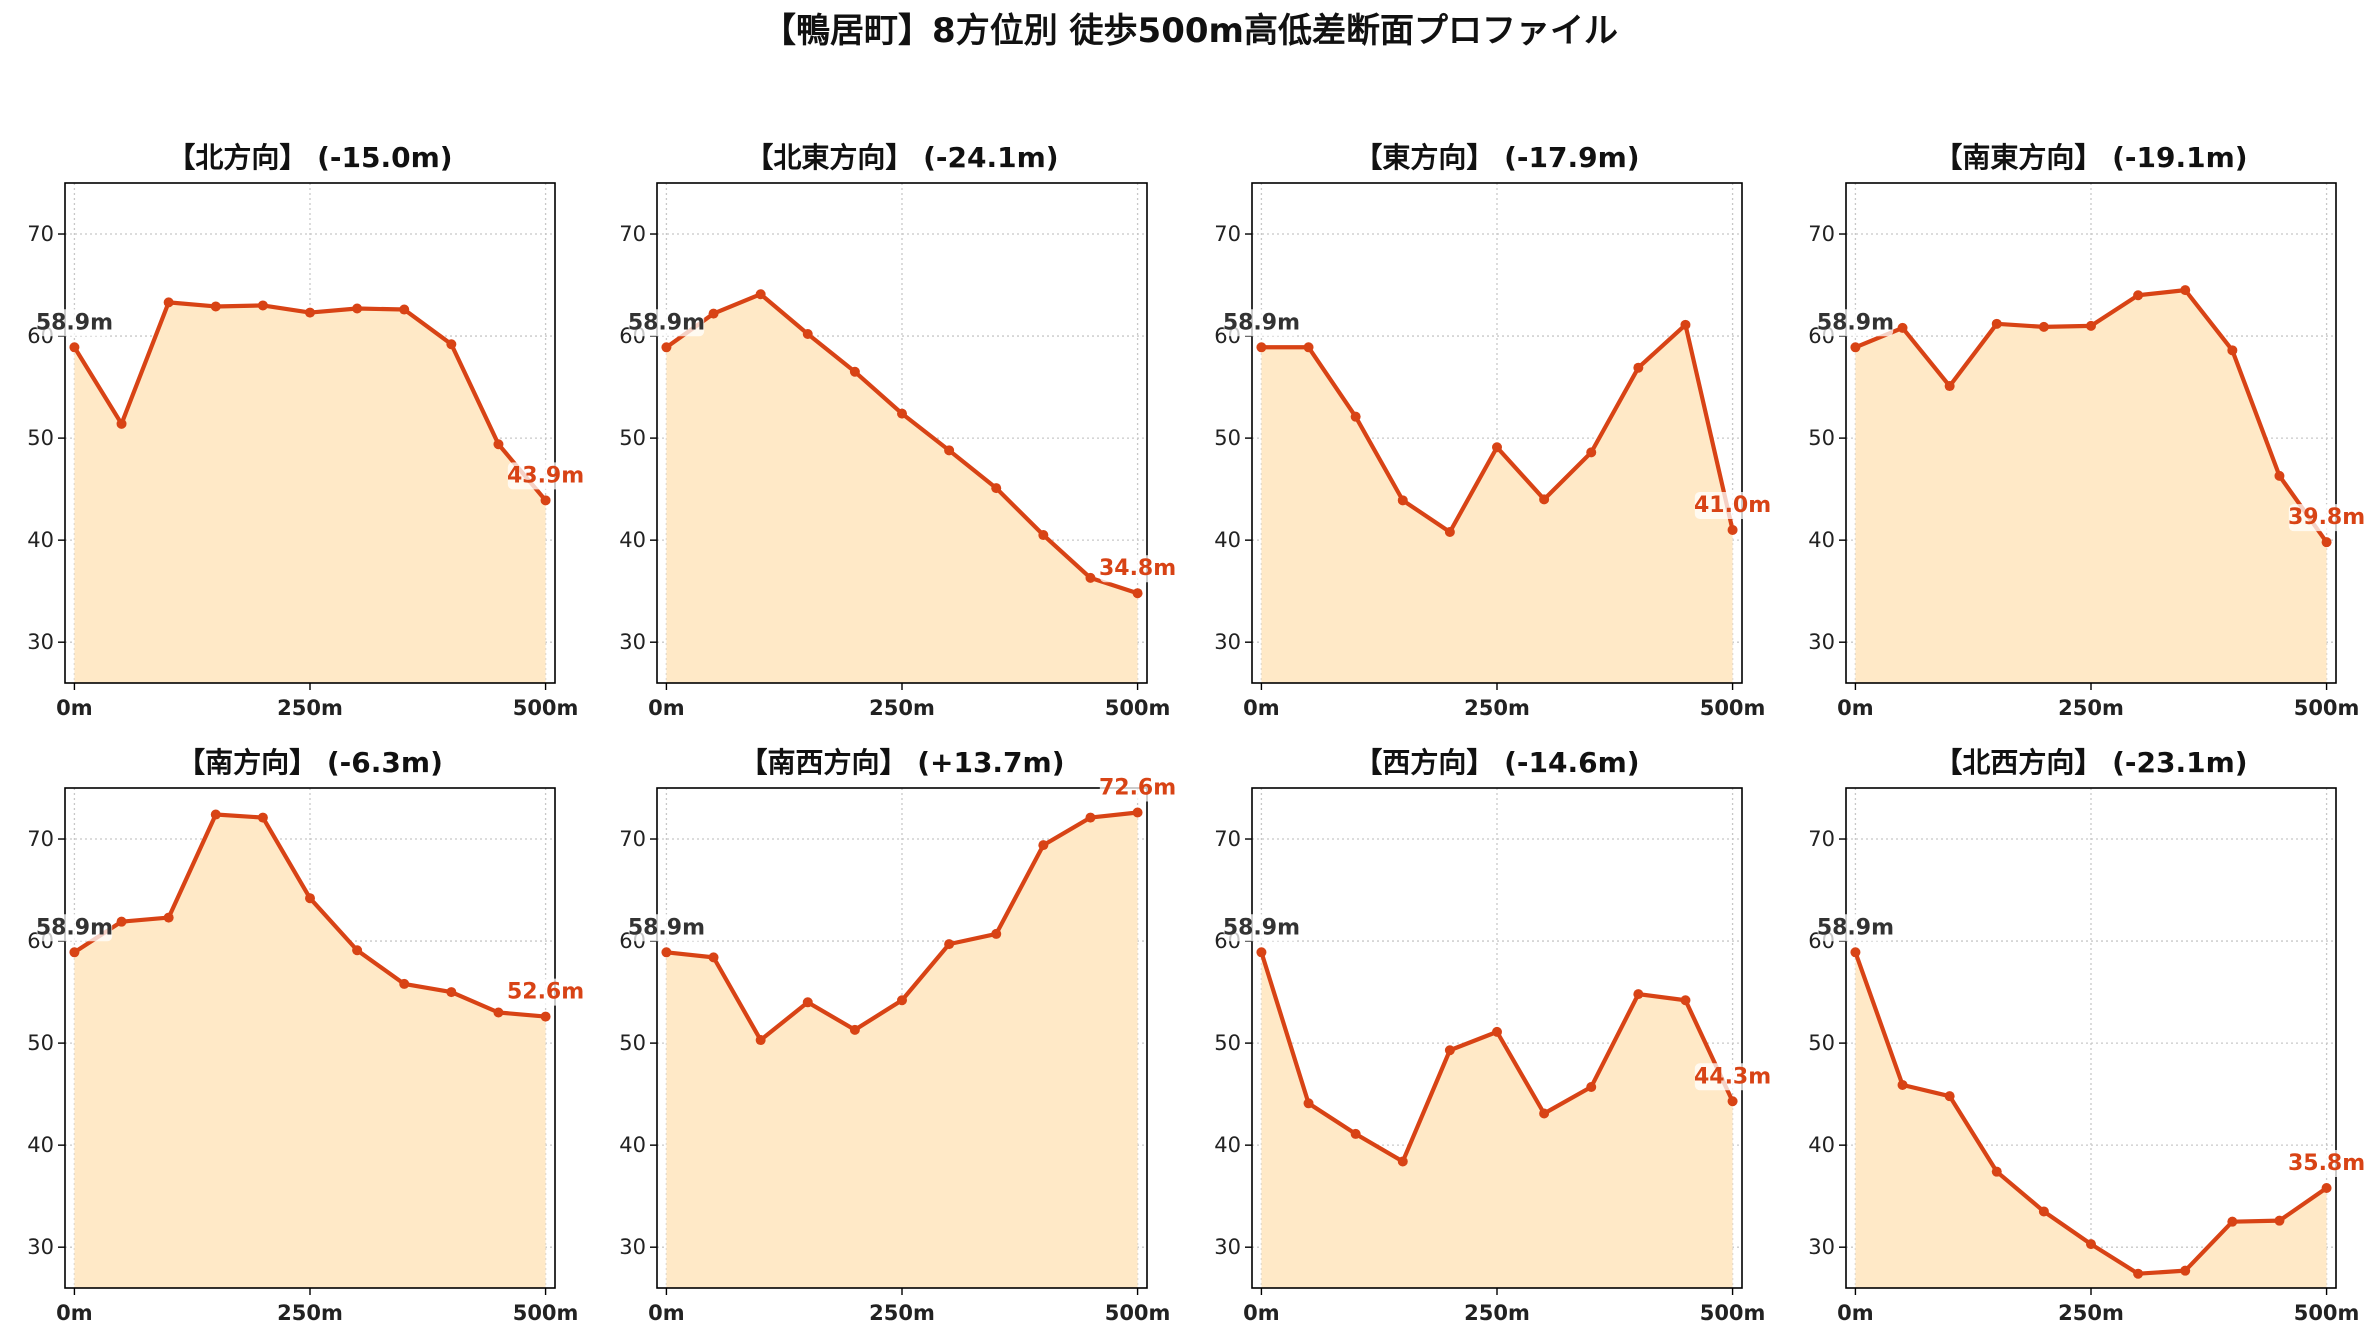 This screenshot has height=1340, width=2380. I want to click on end-value-label: 52.6m, so click(545, 992).